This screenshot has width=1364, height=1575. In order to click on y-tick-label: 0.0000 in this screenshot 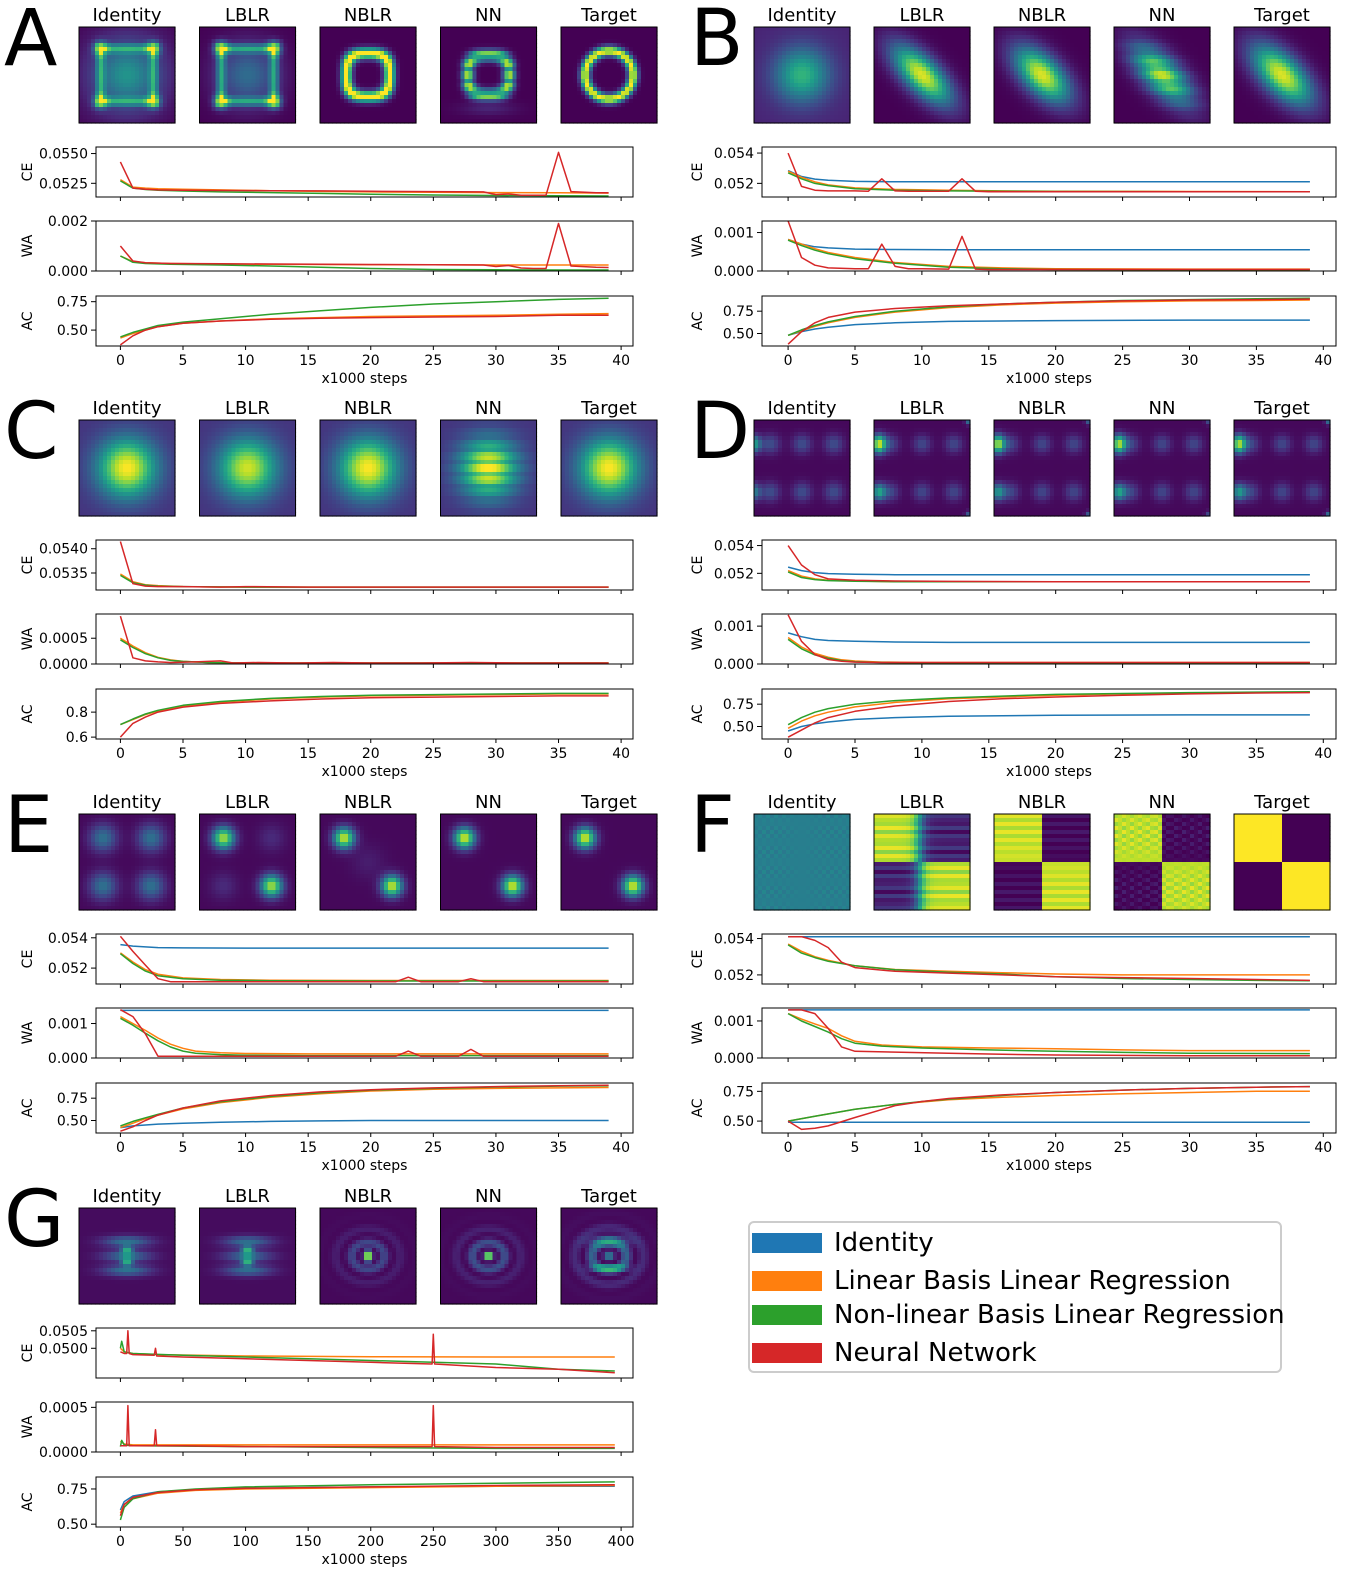, I will do `click(63, 665)`.